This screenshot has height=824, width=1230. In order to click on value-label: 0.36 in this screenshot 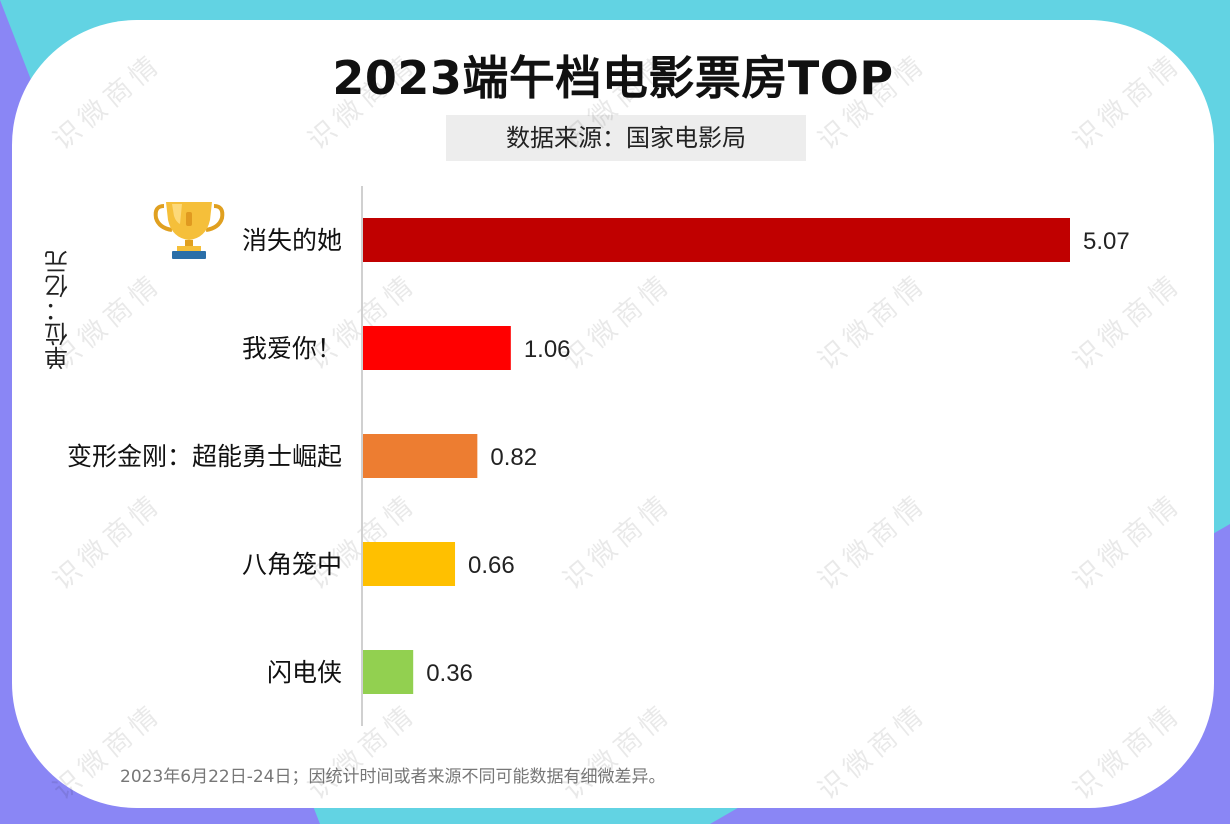, I will do `click(449, 673)`.